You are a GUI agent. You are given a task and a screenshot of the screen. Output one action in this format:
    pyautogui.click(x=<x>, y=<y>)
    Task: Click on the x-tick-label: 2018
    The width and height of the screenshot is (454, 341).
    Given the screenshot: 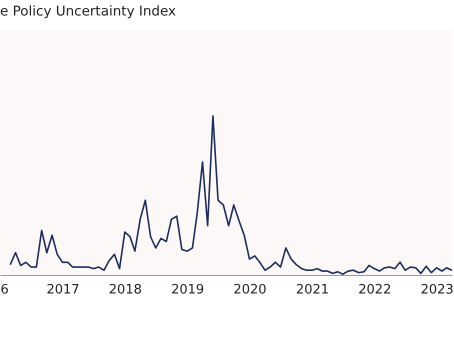 What is the action you would take?
    pyautogui.click(x=125, y=290)
    